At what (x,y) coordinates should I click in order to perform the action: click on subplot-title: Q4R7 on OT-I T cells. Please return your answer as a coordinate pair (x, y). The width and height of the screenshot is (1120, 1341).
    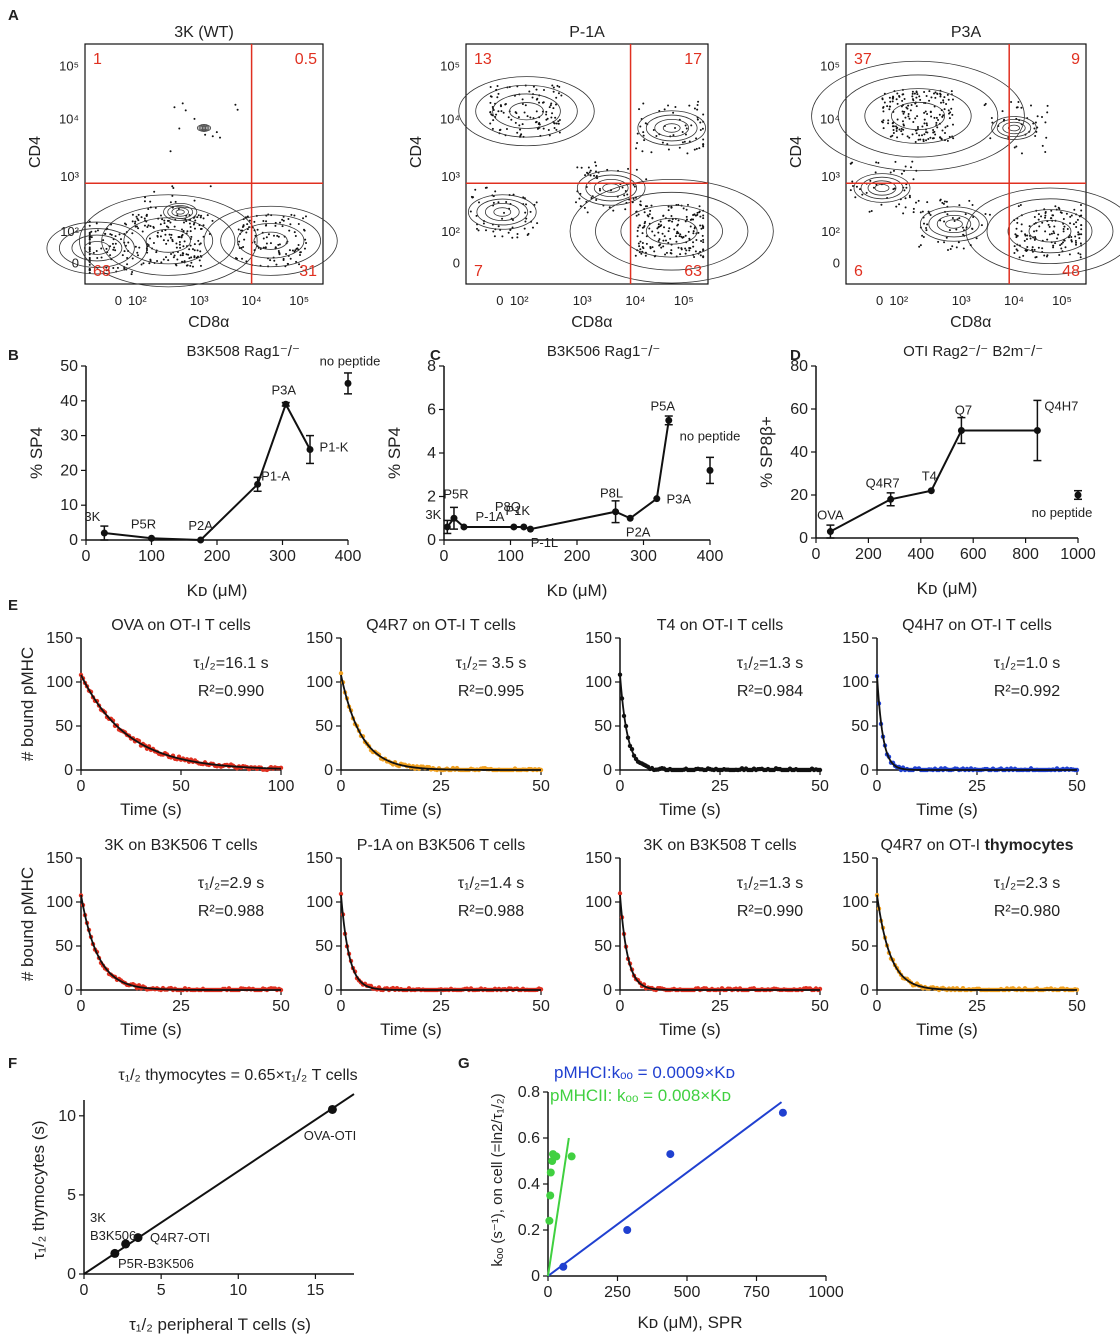
    Looking at the image, I should click on (441, 625).